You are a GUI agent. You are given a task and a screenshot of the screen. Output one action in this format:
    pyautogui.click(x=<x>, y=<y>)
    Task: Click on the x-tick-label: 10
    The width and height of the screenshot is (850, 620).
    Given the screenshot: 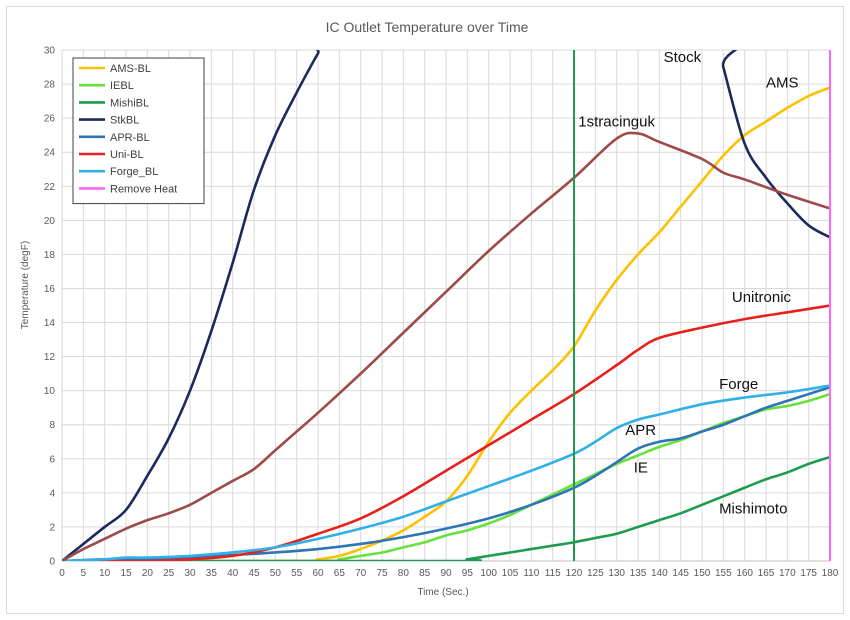 What is the action you would take?
    pyautogui.click(x=105, y=573)
    